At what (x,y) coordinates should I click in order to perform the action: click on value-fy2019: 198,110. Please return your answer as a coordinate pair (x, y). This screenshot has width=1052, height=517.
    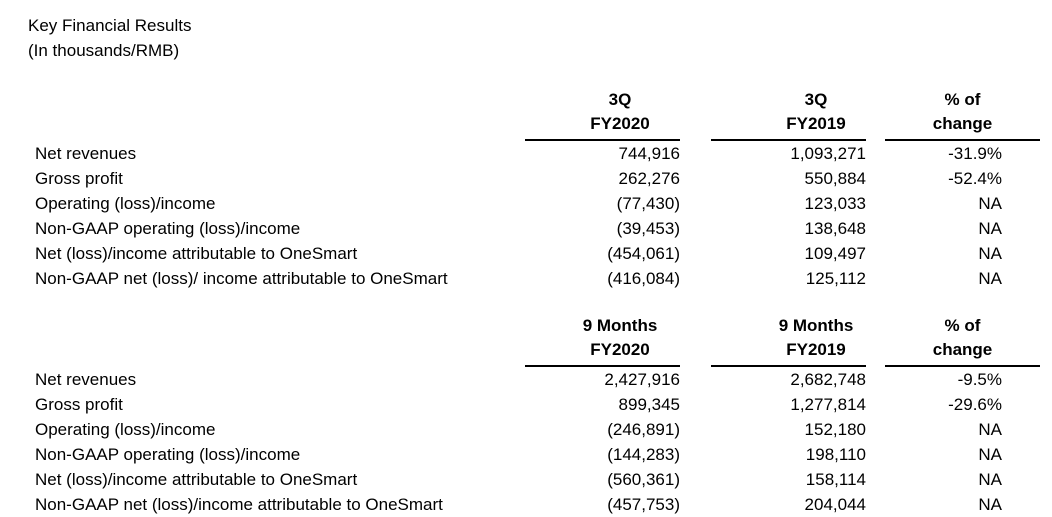
    Looking at the image, I should click on (835, 454).